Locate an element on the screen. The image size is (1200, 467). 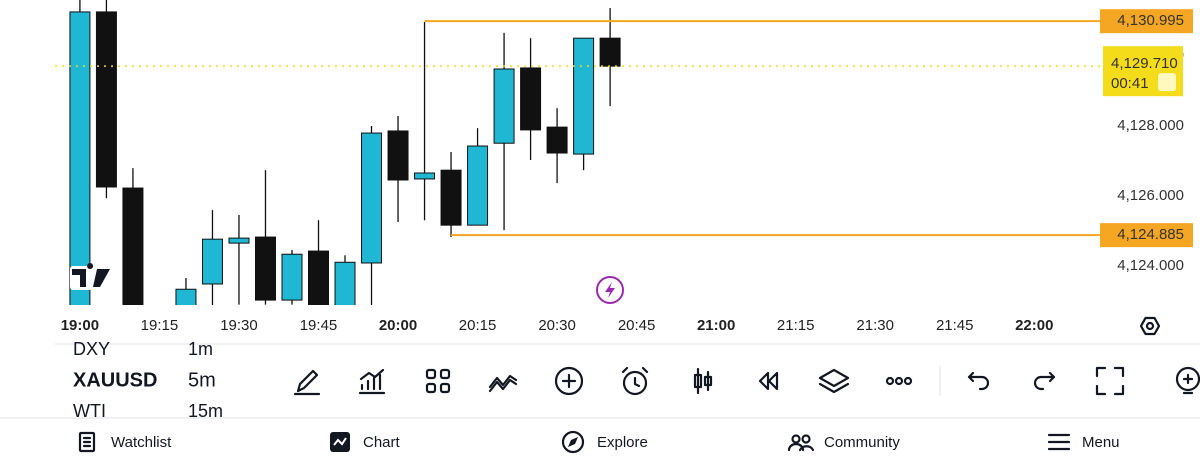
nav-item: Explore is located at coordinates (622, 442).